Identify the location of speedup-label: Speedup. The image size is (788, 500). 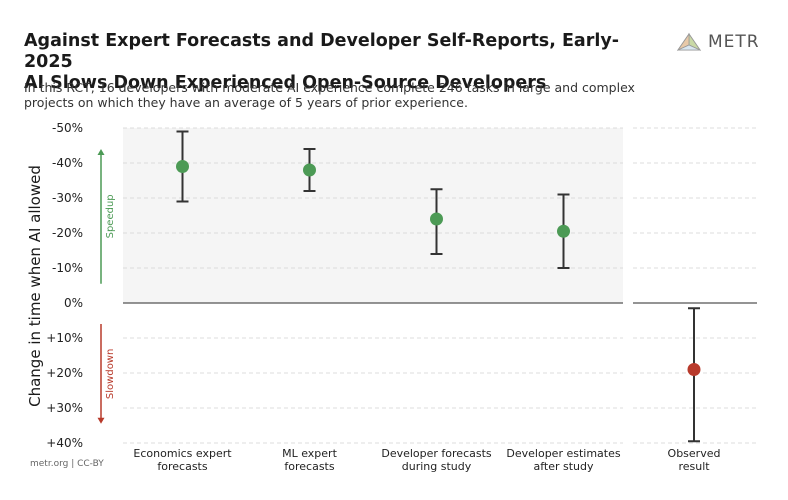
(110, 216).